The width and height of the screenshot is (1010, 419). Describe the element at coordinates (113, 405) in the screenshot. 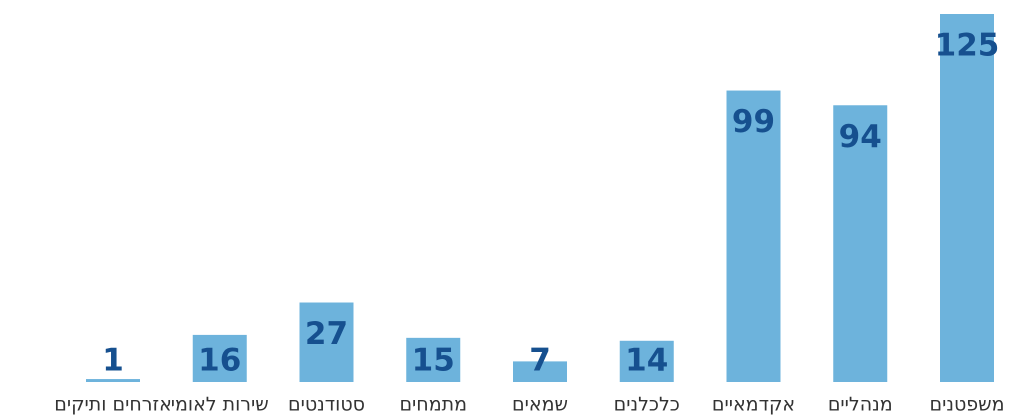

I see `category-label: אזרחים ותיקים` at that location.